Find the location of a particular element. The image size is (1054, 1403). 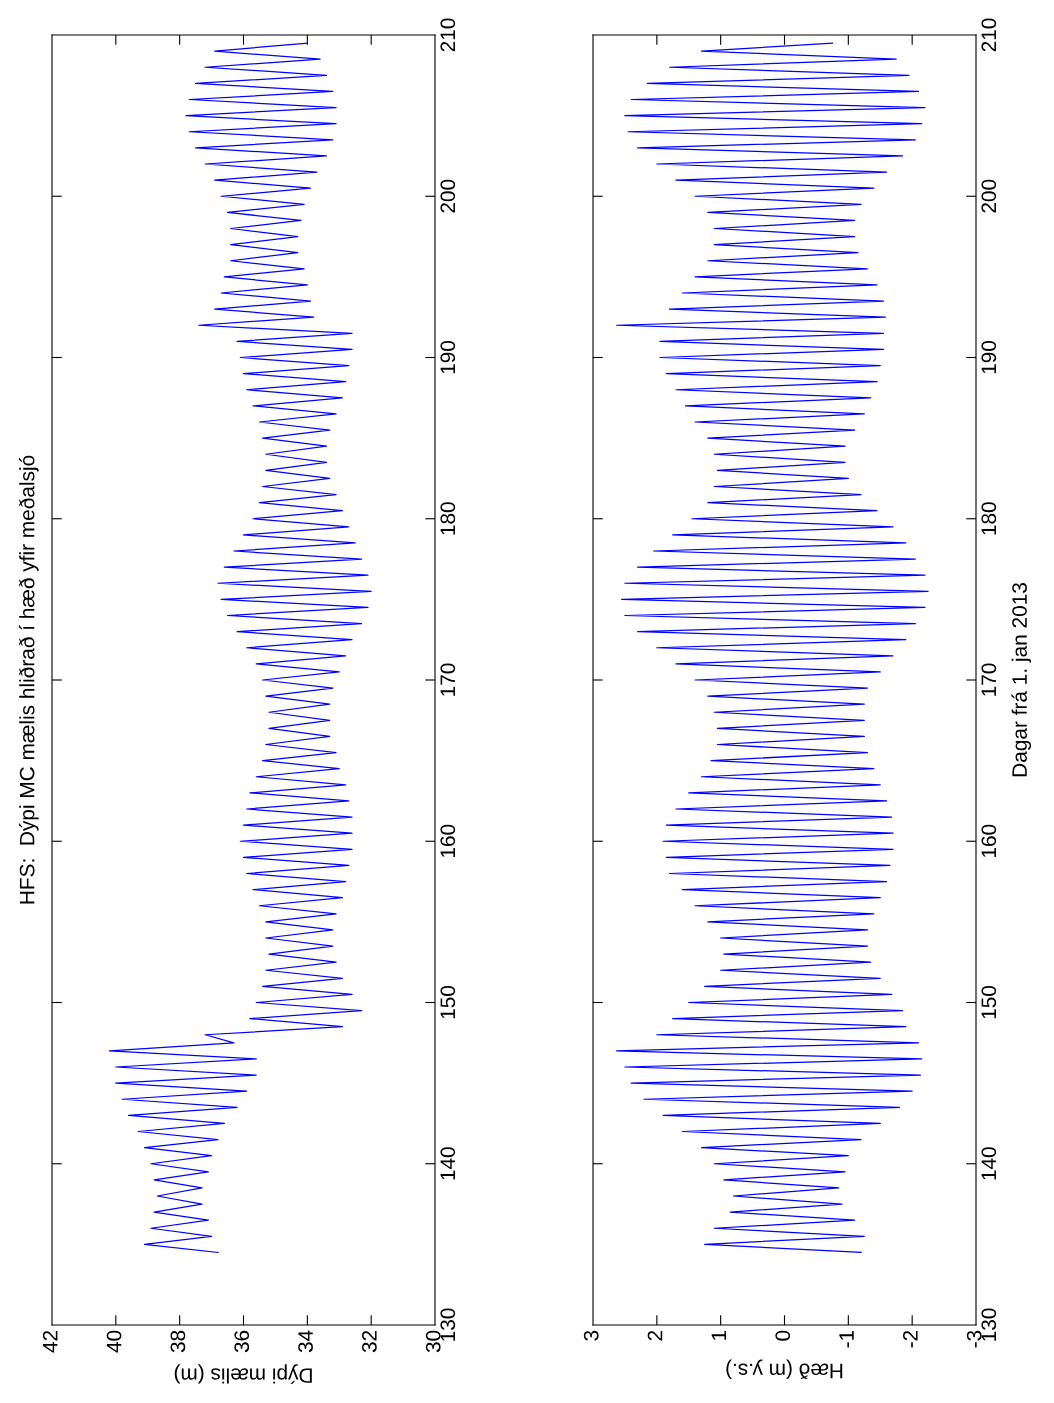

text: HFS: Dýpi MC mælis hliðrað í hæð yfir meðalsjó is located at coordinates (28, 679).